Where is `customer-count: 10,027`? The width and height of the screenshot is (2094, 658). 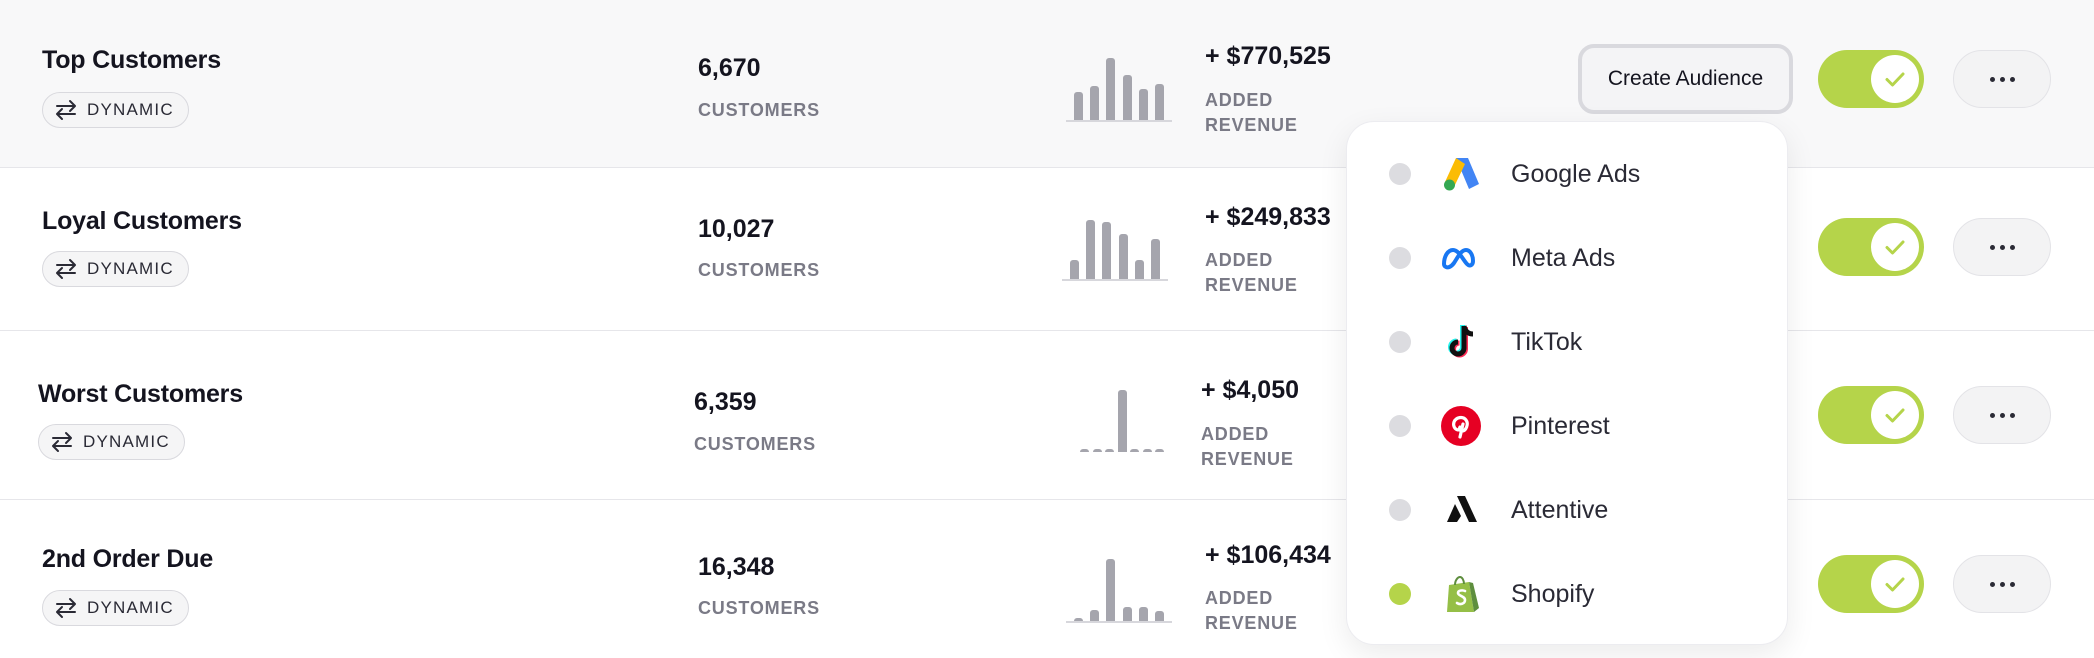
customer-count: 10,027 is located at coordinates (736, 229).